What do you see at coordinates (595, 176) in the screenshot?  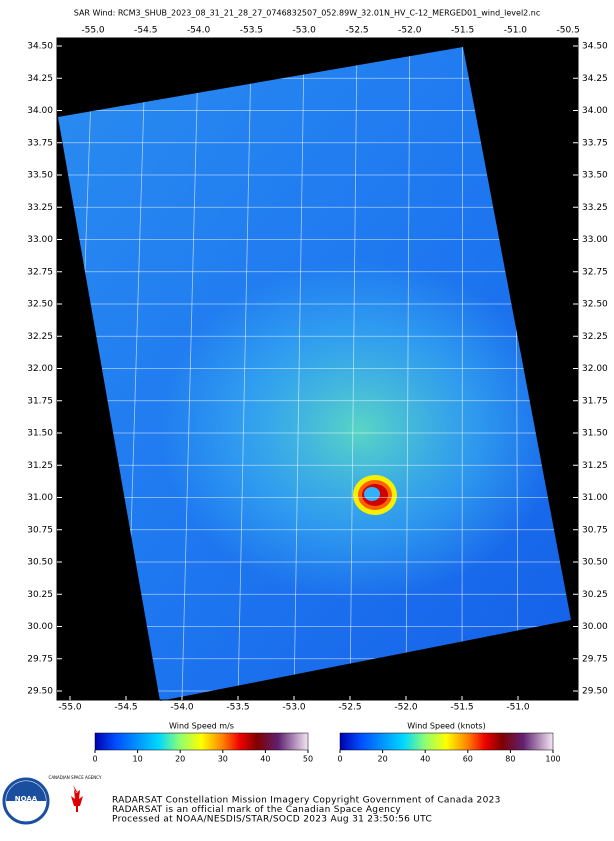 I see `lat-tick-label-right: 33.50` at bounding box center [595, 176].